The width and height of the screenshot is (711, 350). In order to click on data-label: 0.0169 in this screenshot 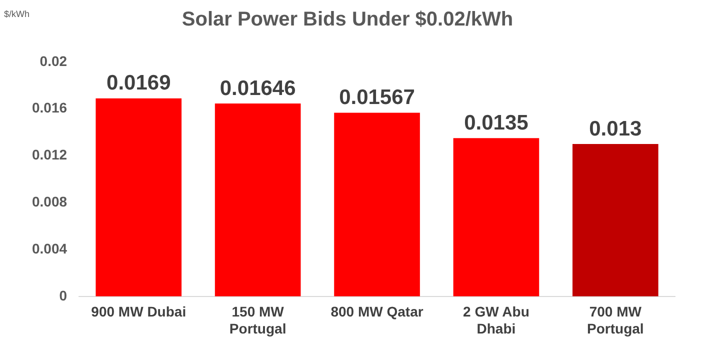, I will do `click(138, 83)`.